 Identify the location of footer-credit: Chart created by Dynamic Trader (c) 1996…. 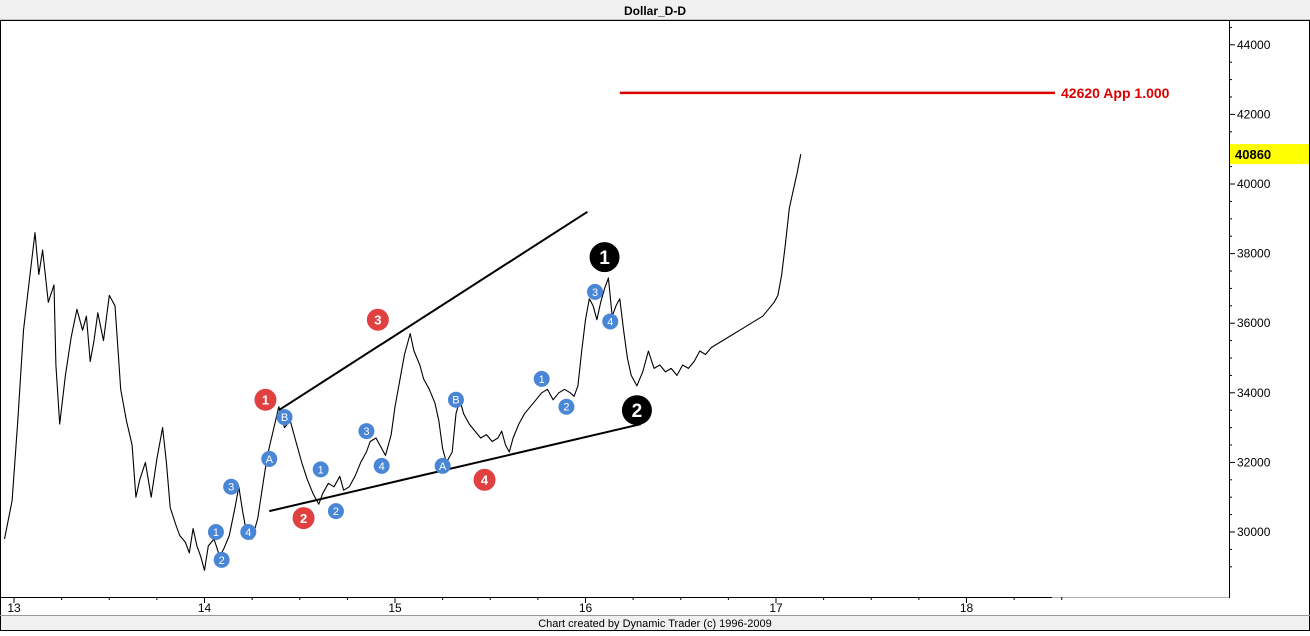
(655, 624).